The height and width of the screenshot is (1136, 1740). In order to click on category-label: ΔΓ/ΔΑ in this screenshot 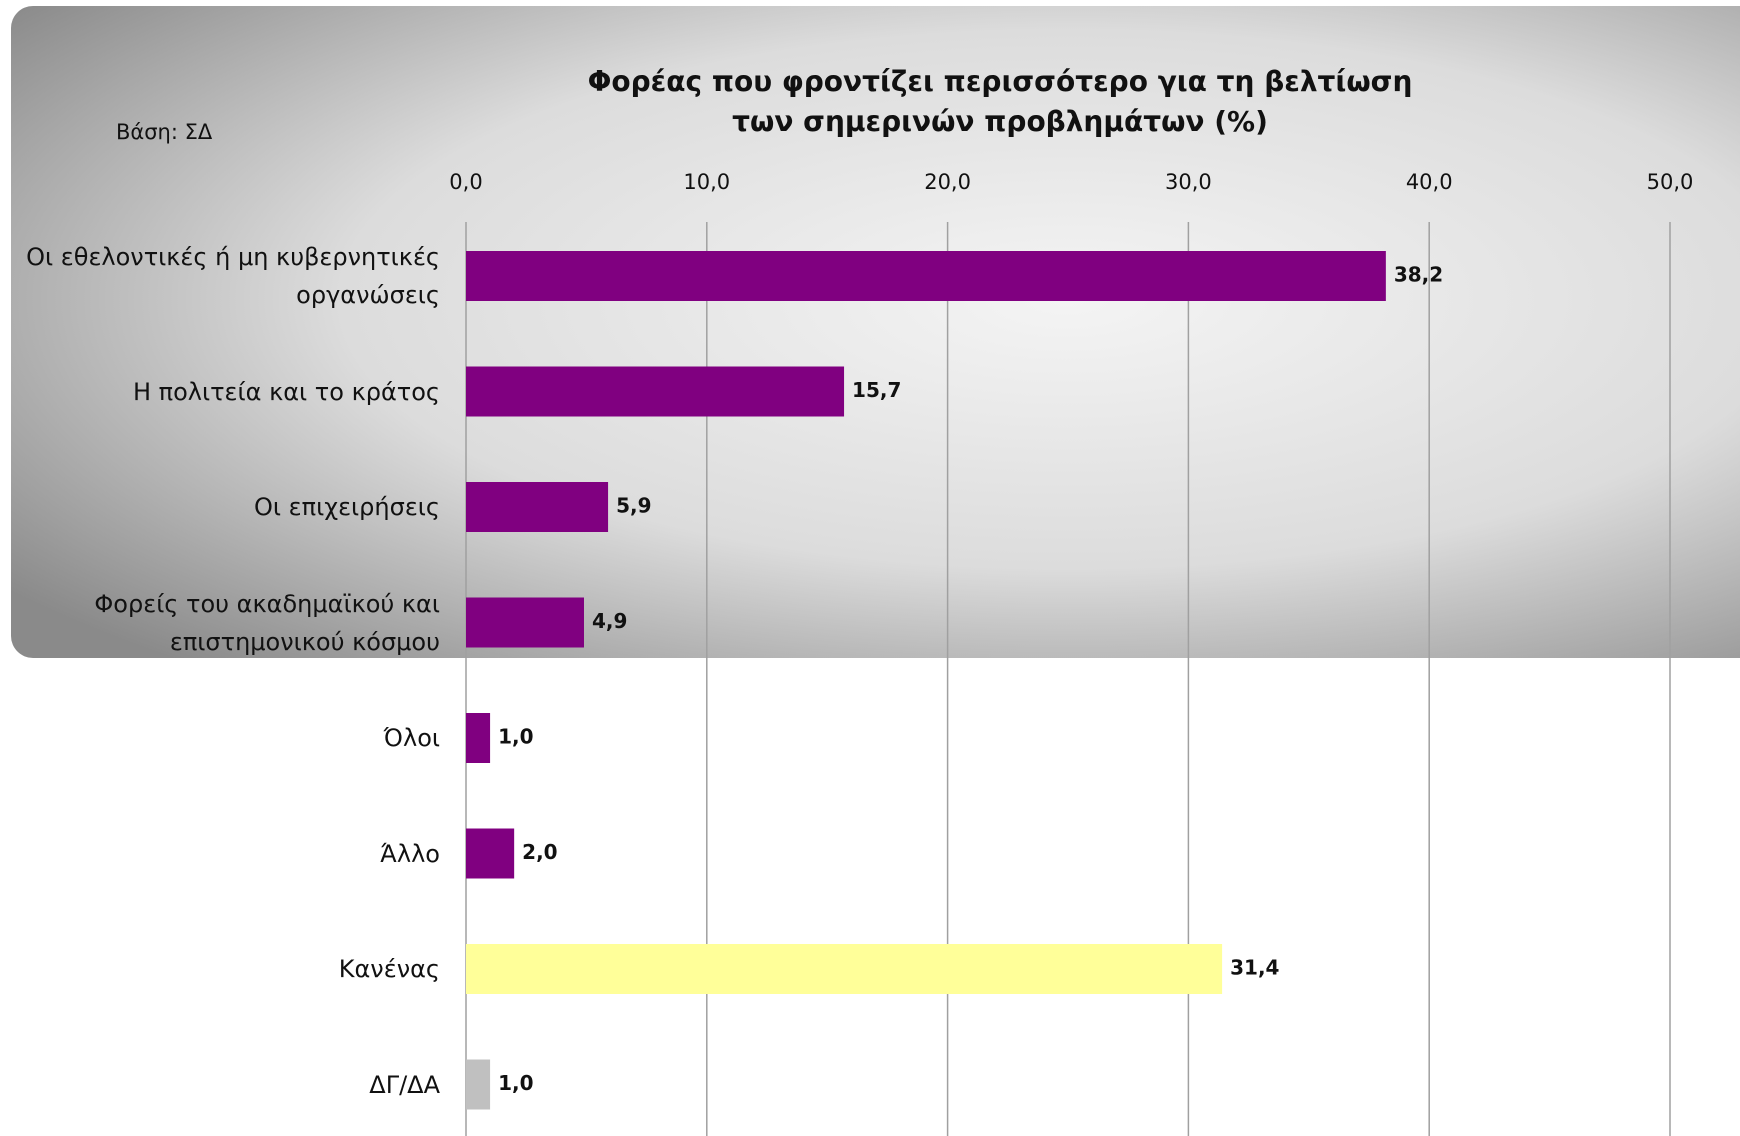, I will do `click(404, 1084)`.